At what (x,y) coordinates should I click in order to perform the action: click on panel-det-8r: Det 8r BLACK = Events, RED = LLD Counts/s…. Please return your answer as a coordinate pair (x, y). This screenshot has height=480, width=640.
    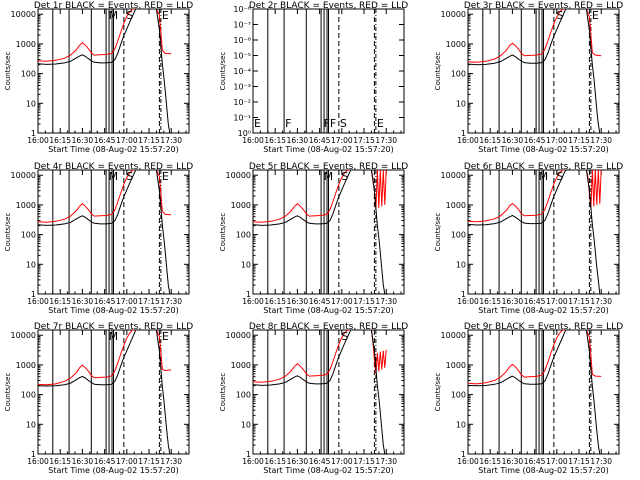
    Looking at the image, I should click on (313, 398).